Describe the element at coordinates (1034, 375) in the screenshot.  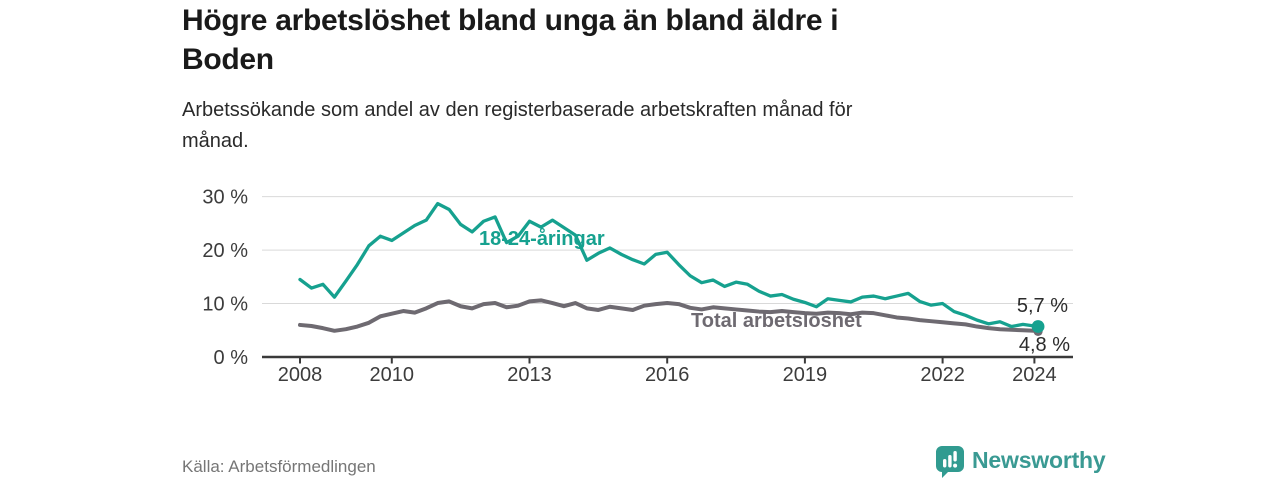
I see `x-tick-label: 2024` at that location.